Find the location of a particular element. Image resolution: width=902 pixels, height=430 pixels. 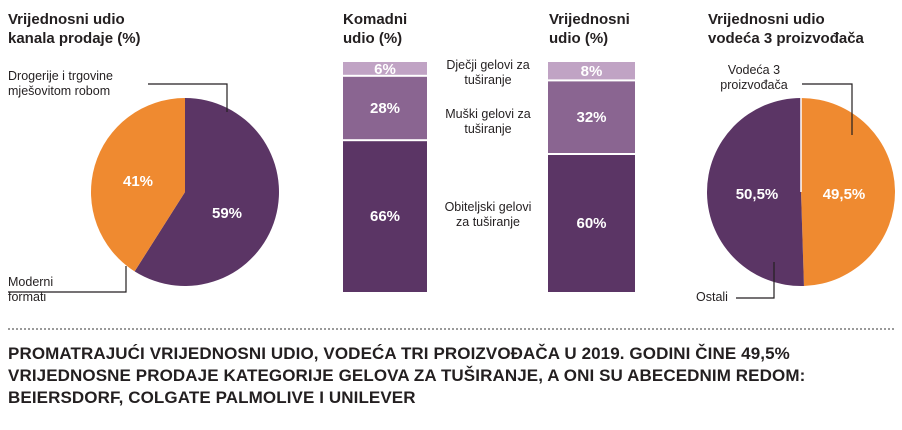

pie1-title-line2: kanala prodaje (%) is located at coordinates (74, 38).